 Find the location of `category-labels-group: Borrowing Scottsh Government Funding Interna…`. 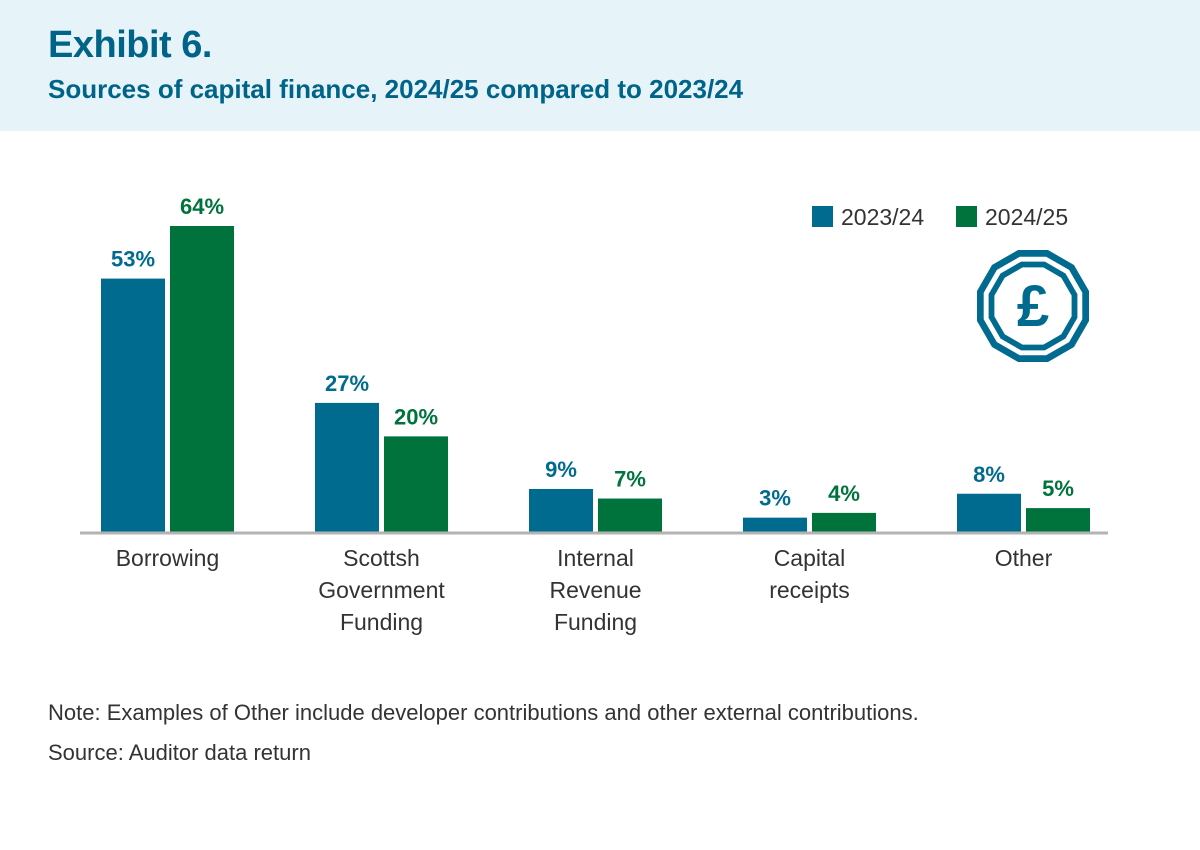

category-labels-group: Borrowing Scottsh Government Funding Interna… is located at coordinates (584, 590).